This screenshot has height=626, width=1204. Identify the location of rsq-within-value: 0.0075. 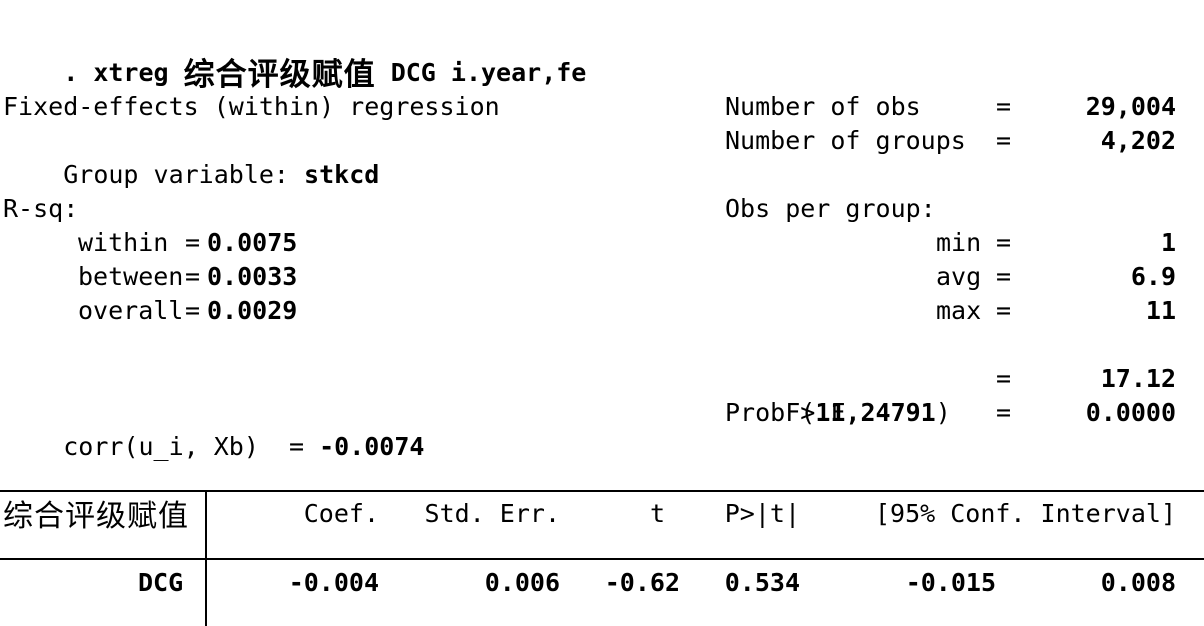
(252, 242).